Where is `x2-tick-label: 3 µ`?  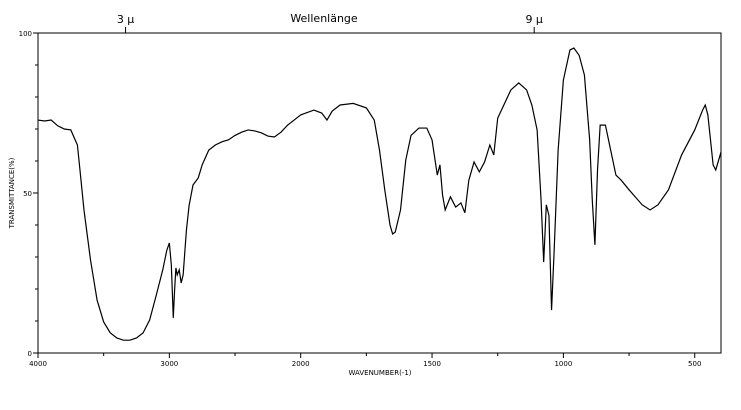 x2-tick-label: 3 µ is located at coordinates (126, 19).